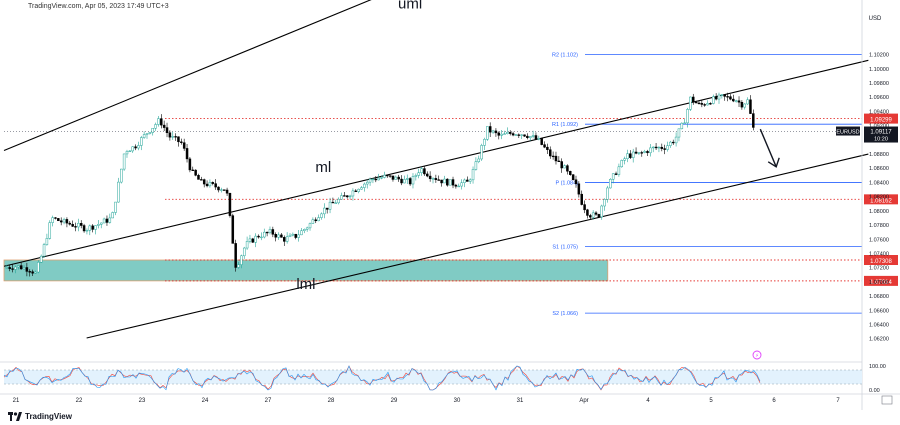 This screenshot has height=425, width=900. I want to click on price-tick-label: 1.07200, so click(879, 269).